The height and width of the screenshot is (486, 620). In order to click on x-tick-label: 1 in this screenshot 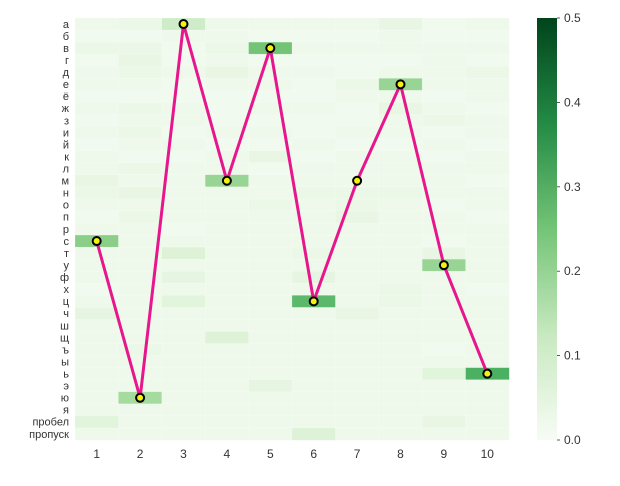, I will do `click(96, 454)`.